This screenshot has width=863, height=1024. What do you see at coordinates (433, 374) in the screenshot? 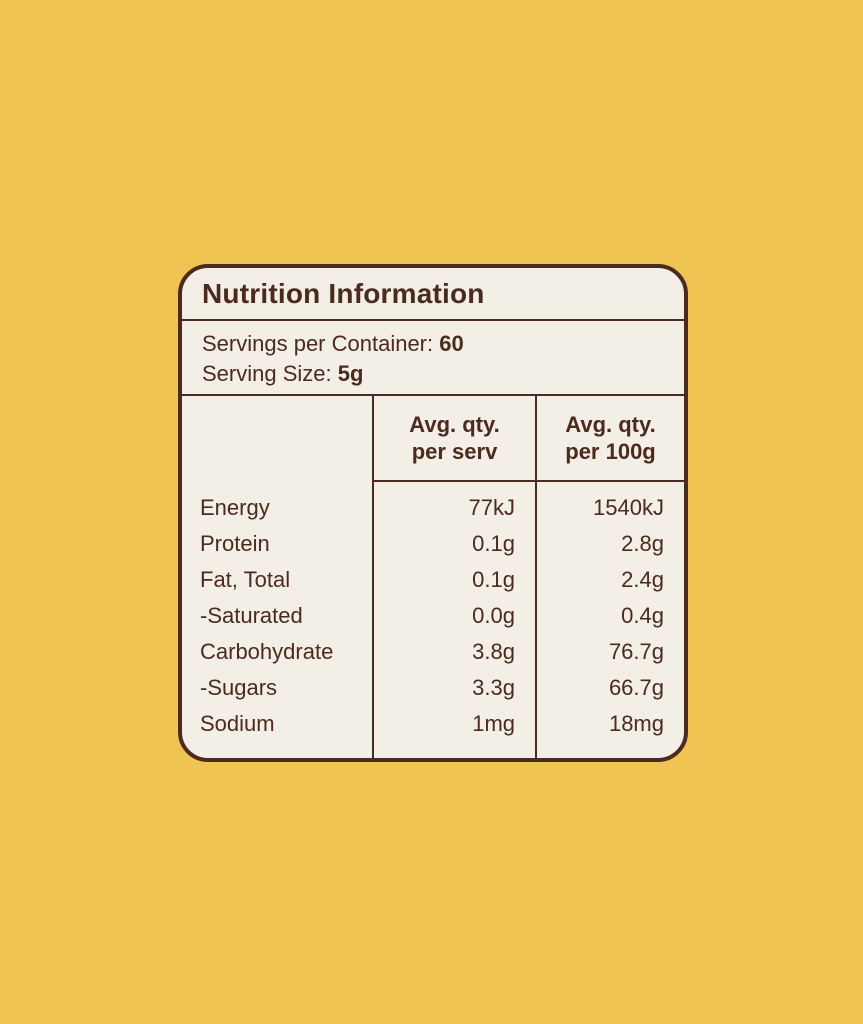
I see `serving-size-line: Serving Size: 5g` at bounding box center [433, 374].